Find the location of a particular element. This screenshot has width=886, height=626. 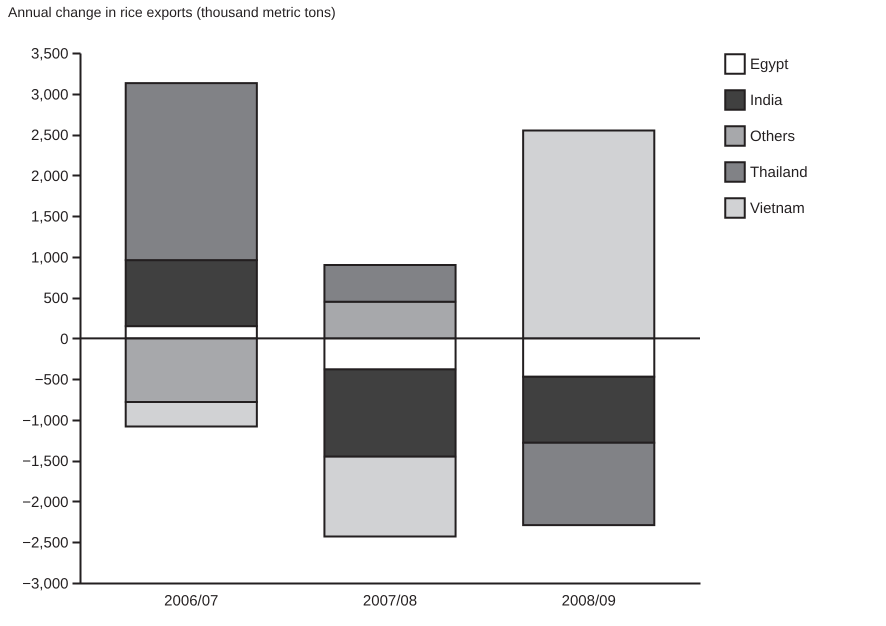

y-tick-label: 1,000 is located at coordinates (49, 257).